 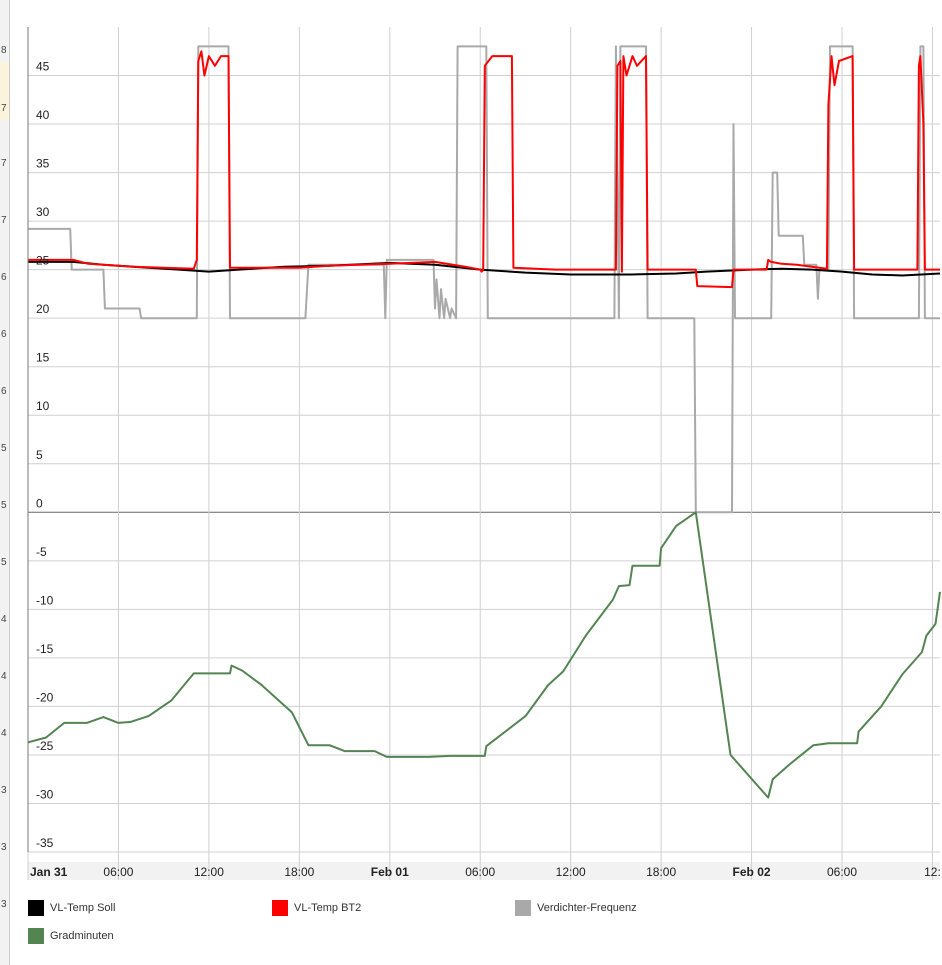 I want to click on legend-label: Verdichter-Frequenz, so click(x=587, y=908).